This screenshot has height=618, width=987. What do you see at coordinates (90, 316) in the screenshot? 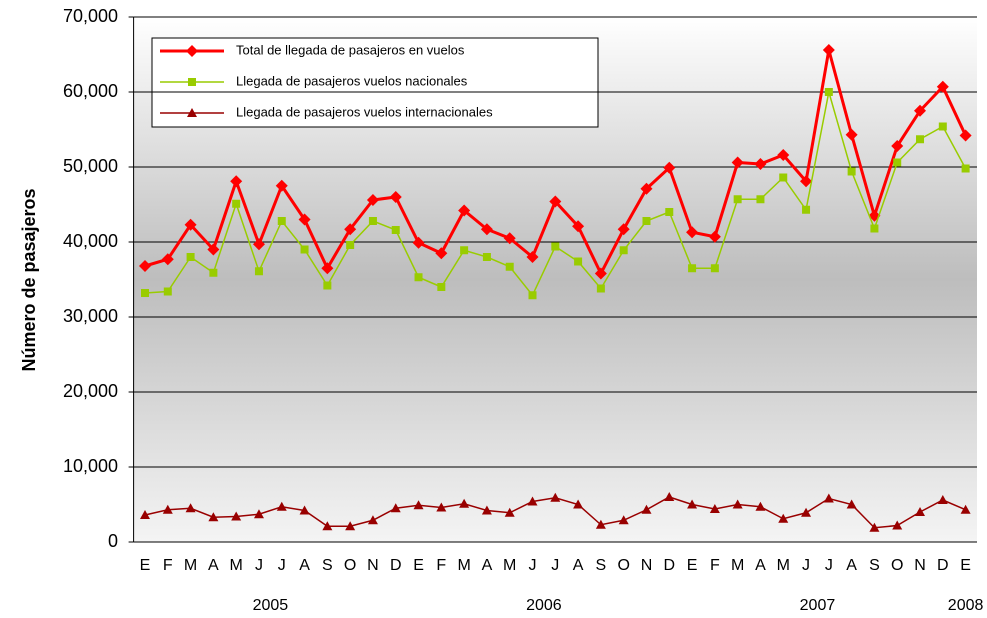
I see `y-tick-label: 30,000` at bounding box center [90, 316].